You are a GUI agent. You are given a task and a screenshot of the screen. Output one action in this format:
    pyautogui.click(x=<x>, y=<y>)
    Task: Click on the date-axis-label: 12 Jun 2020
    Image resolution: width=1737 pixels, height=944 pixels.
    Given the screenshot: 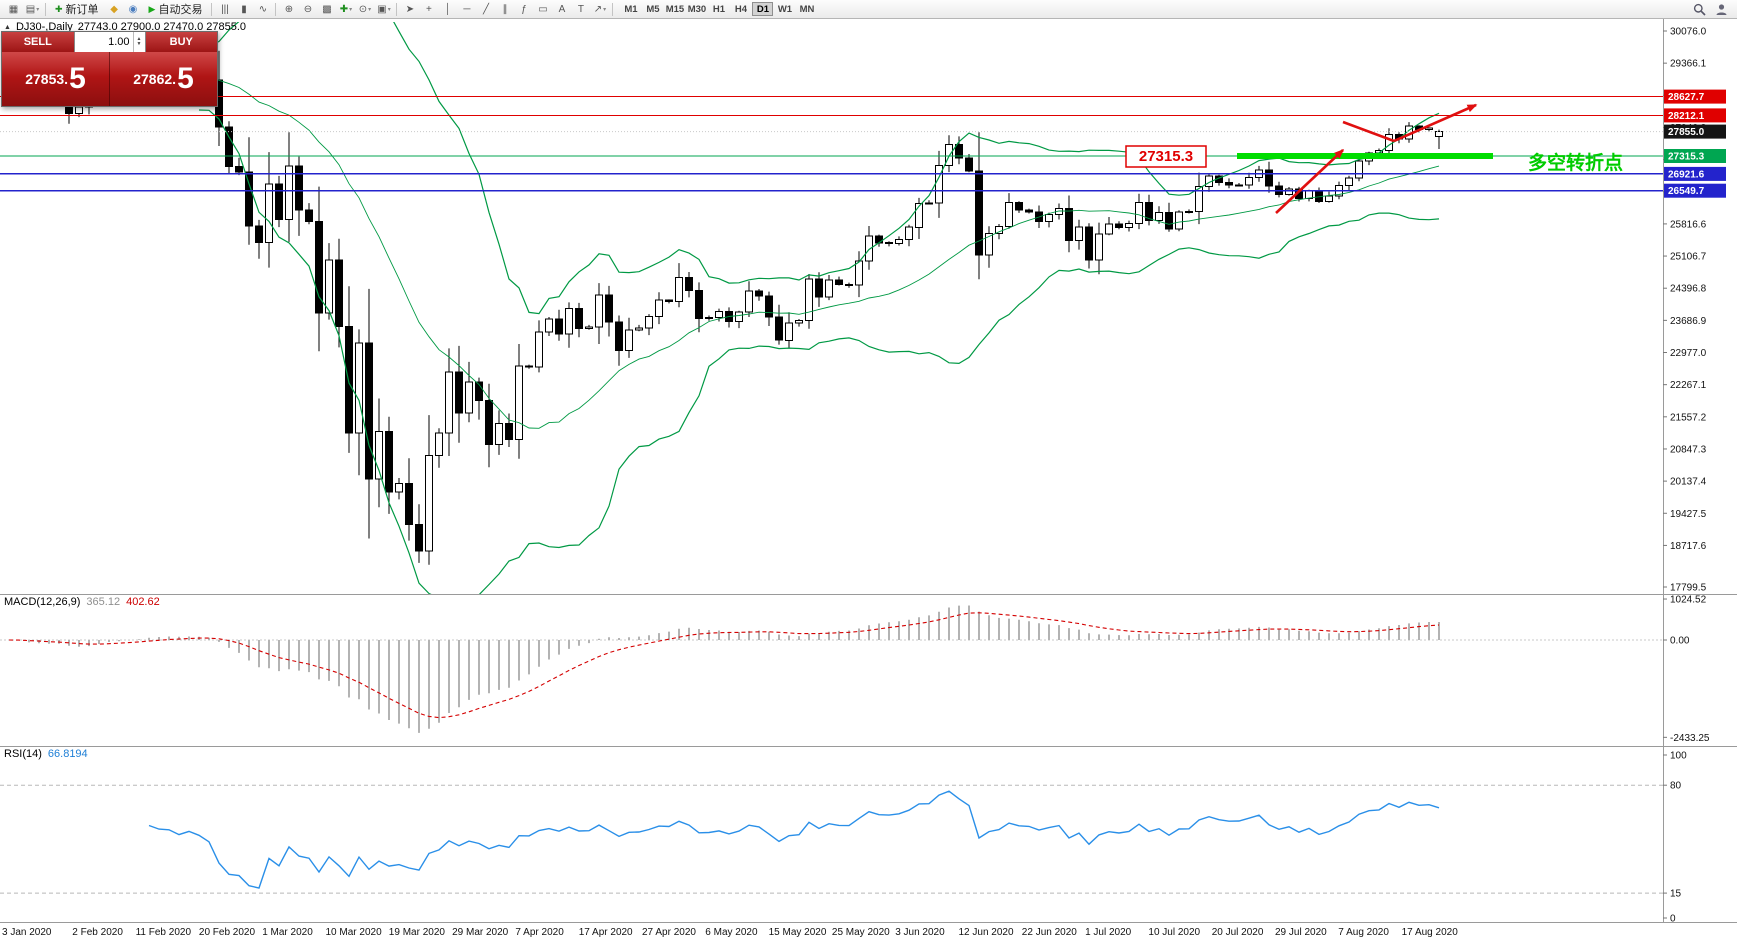 What is the action you would take?
    pyautogui.click(x=986, y=932)
    